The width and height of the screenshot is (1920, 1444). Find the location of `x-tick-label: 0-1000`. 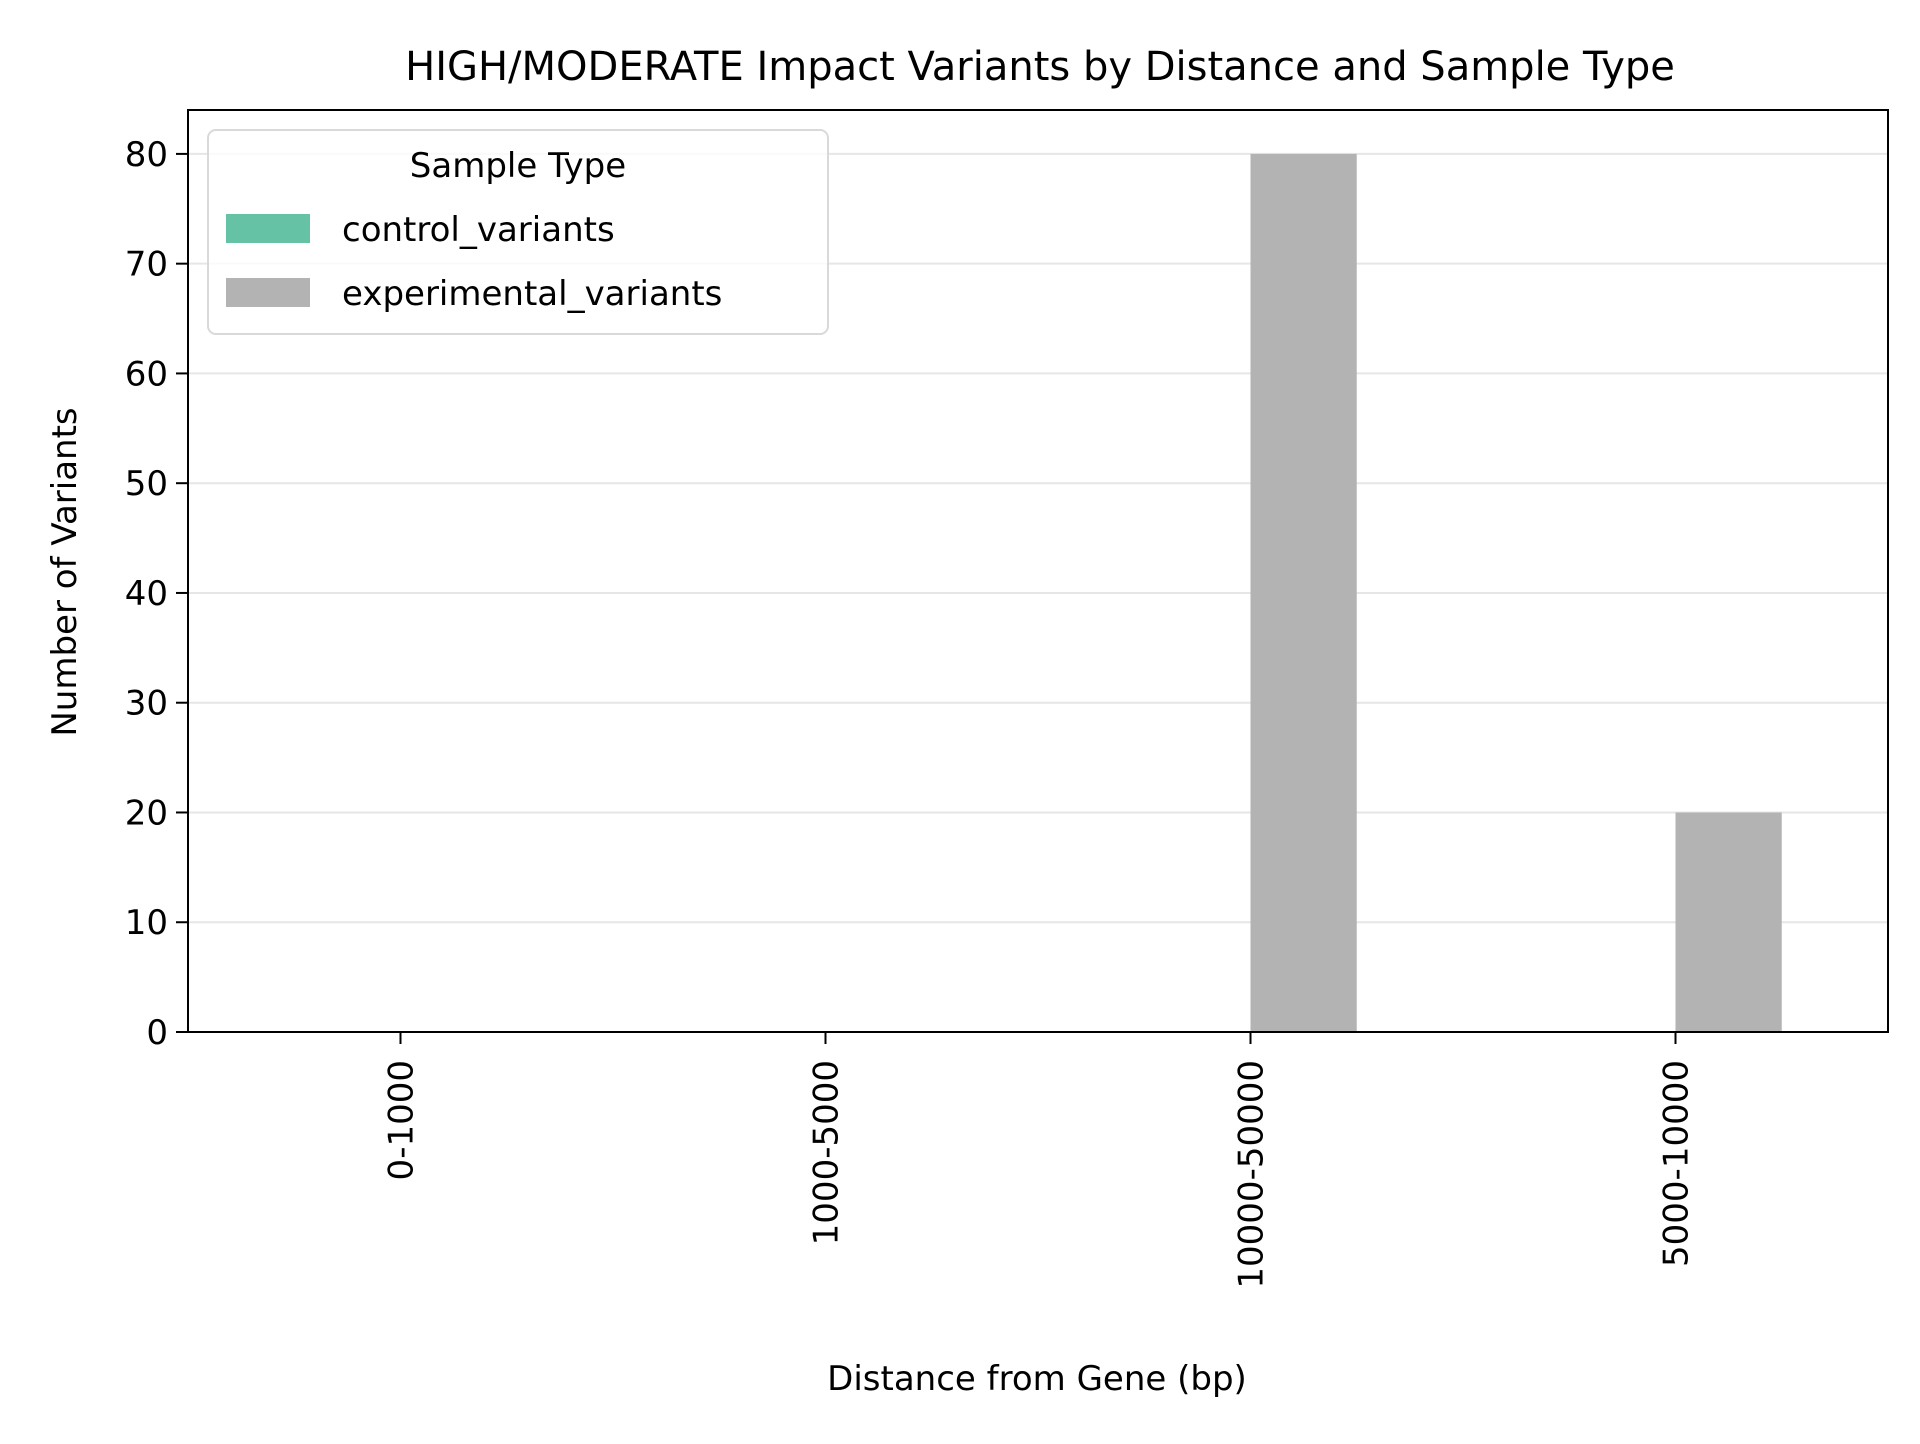

x-tick-label: 0-1000 is located at coordinates (402, 1120).